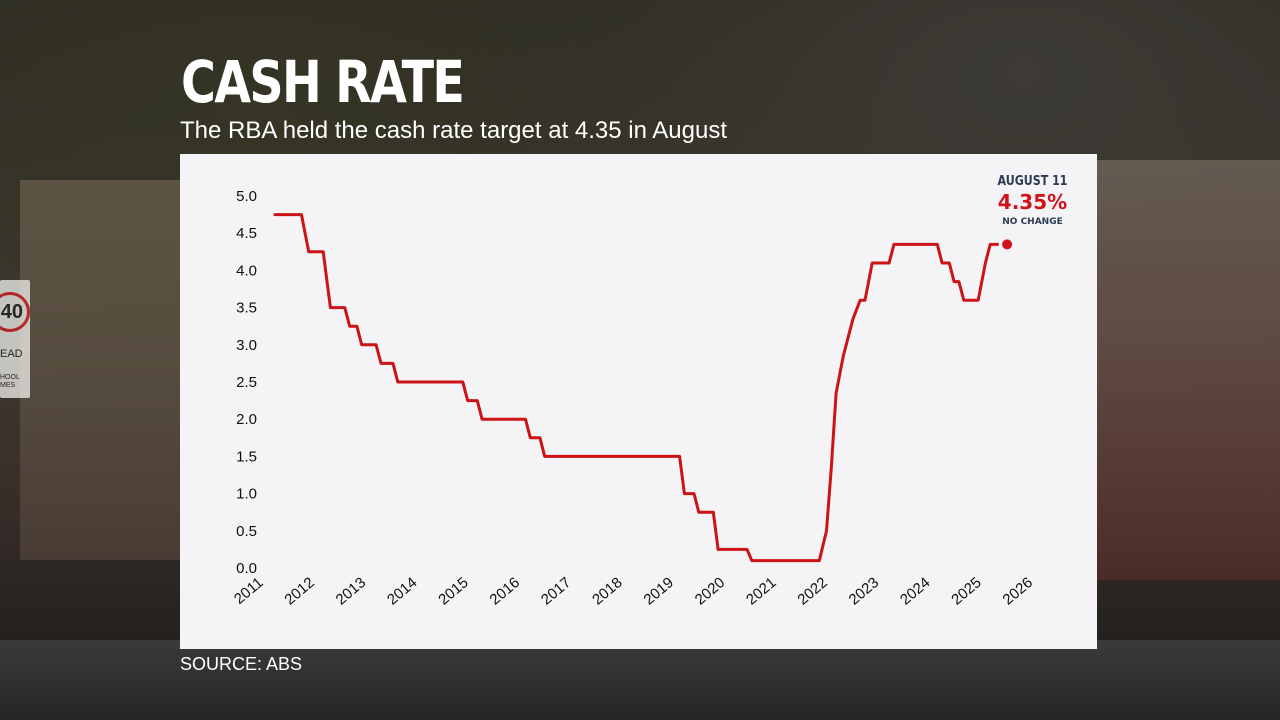  I want to click on y-tick-label: 0.5, so click(246, 531).